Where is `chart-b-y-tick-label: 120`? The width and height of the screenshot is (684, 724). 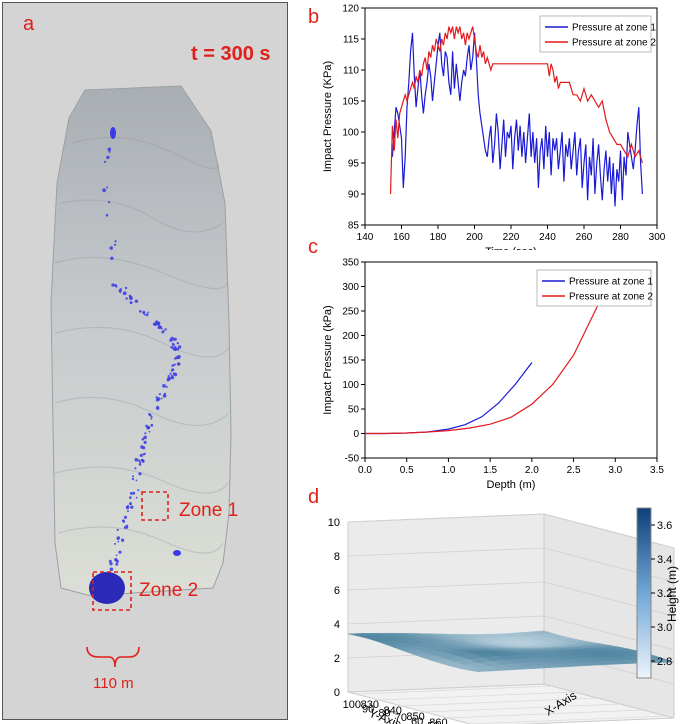
chart-b-y-tick-label: 120 is located at coordinates (350, 9).